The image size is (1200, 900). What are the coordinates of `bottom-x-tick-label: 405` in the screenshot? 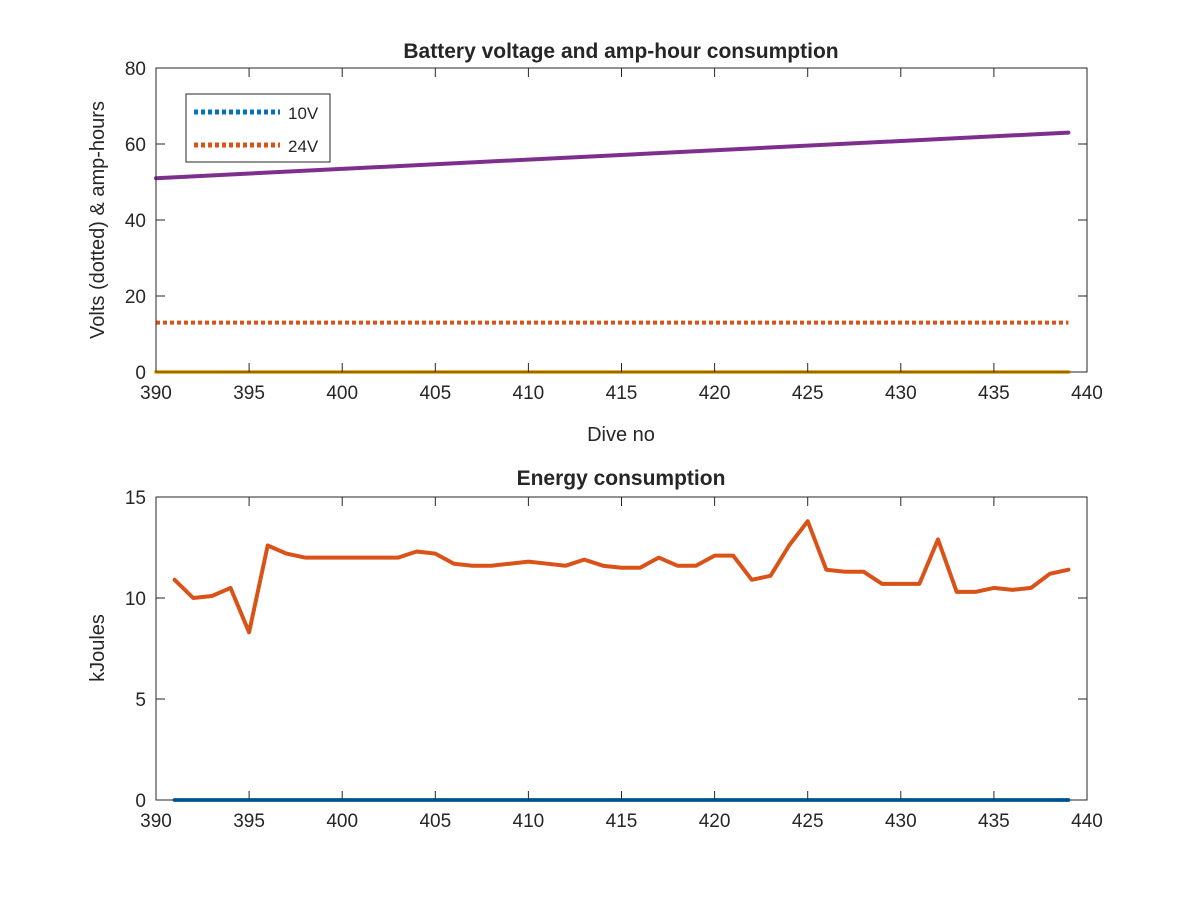 It's located at (435, 821).